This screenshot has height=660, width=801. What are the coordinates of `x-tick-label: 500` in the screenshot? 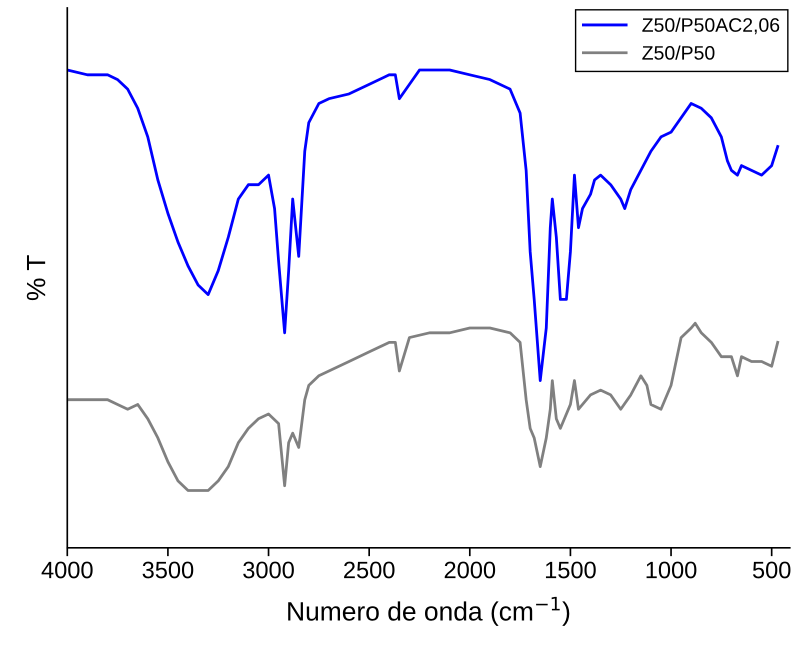 It's located at (771, 570).